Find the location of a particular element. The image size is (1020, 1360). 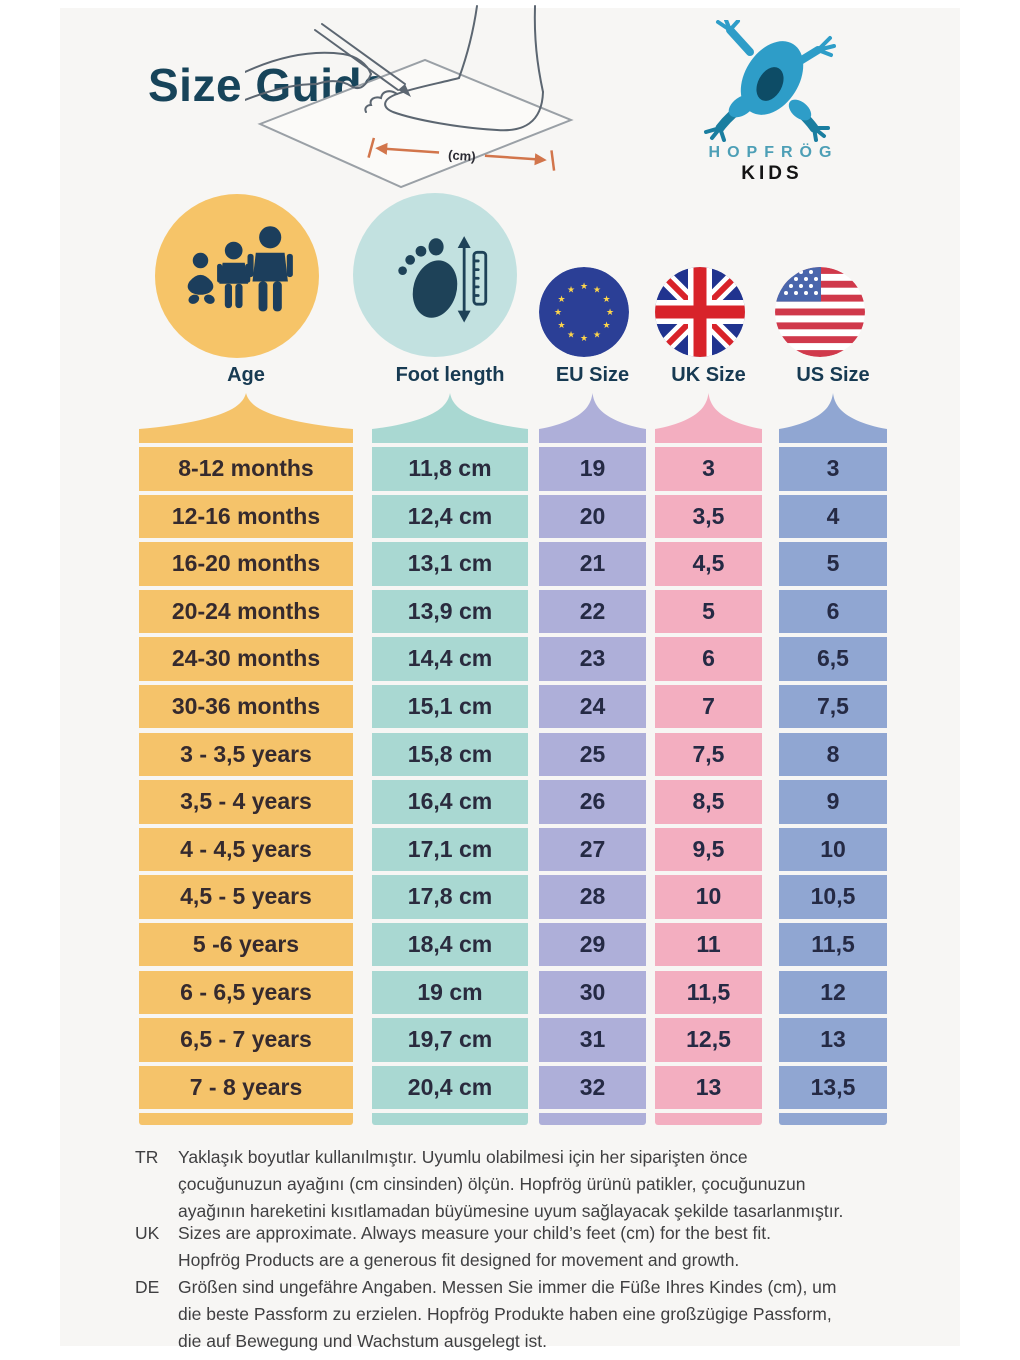

age-header-circle is located at coordinates (237, 276).